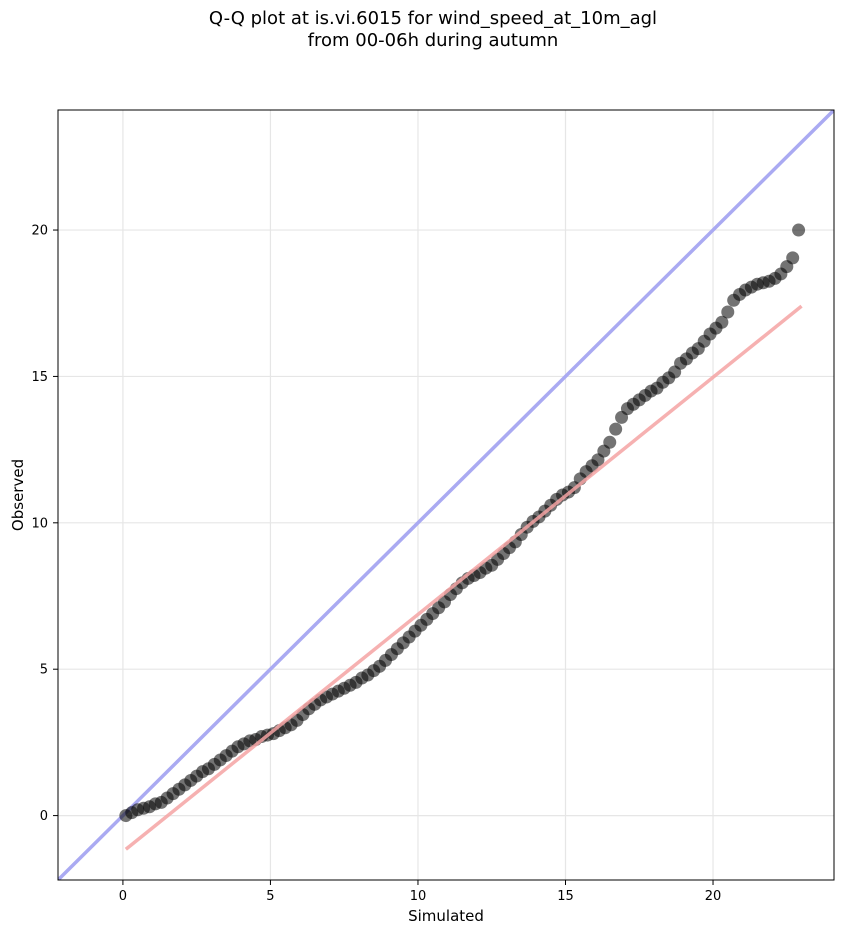  What do you see at coordinates (18, 495) in the screenshot?
I see `y-axis-label: Observed` at bounding box center [18, 495].